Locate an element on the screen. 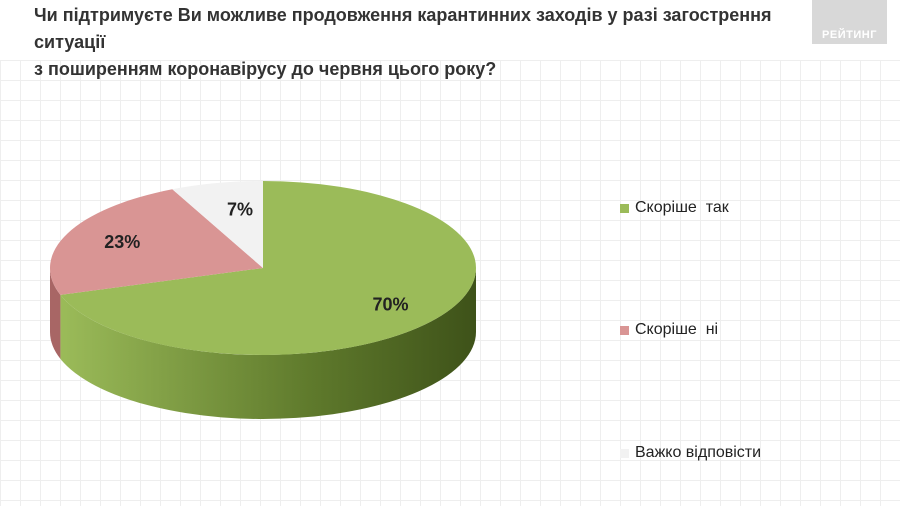 This screenshot has height=506, width=900. pie-sides is located at coordinates (263, 344).